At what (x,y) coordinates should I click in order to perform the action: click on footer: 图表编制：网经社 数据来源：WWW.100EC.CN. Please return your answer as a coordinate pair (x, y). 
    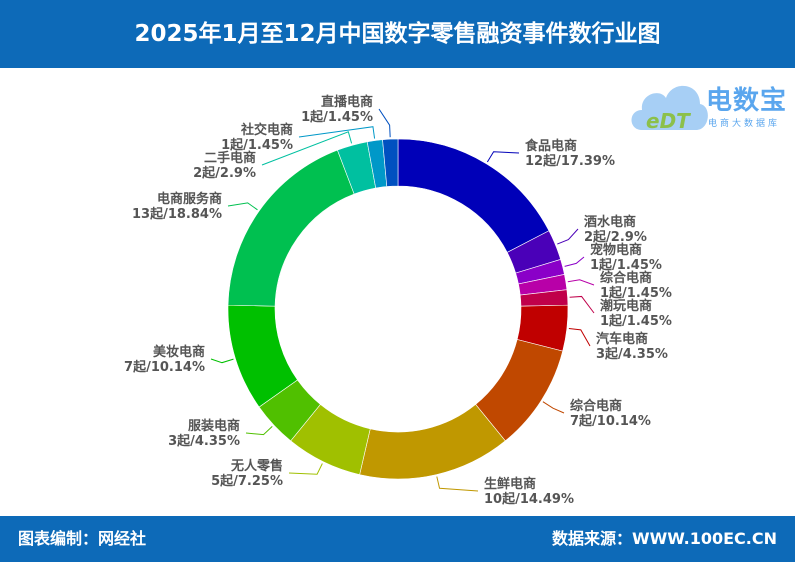
    Looking at the image, I should click on (397, 539).